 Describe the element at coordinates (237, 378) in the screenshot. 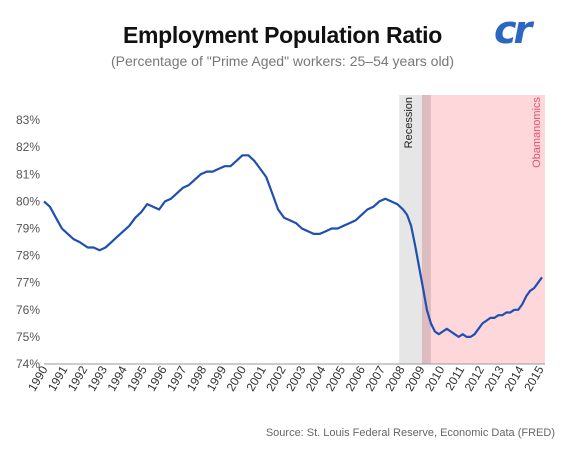

I see `x-tick-label: 2000` at that location.